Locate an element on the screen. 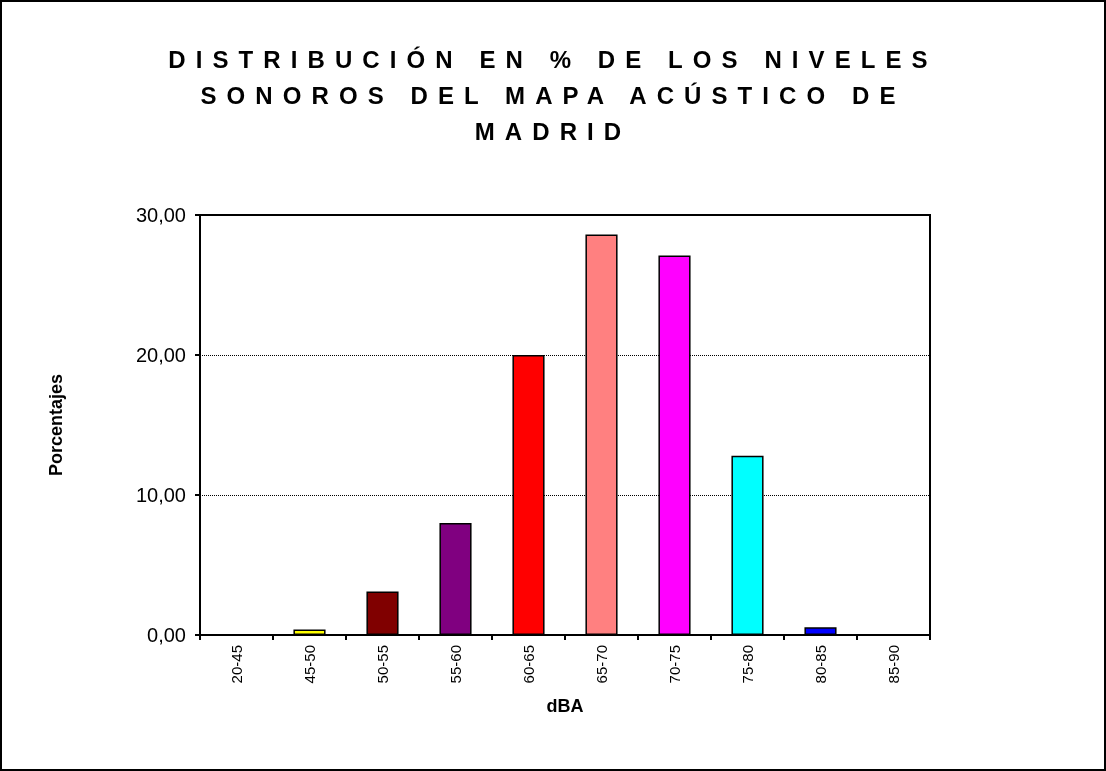  x-tick-label: 70-75 is located at coordinates (674, 664).